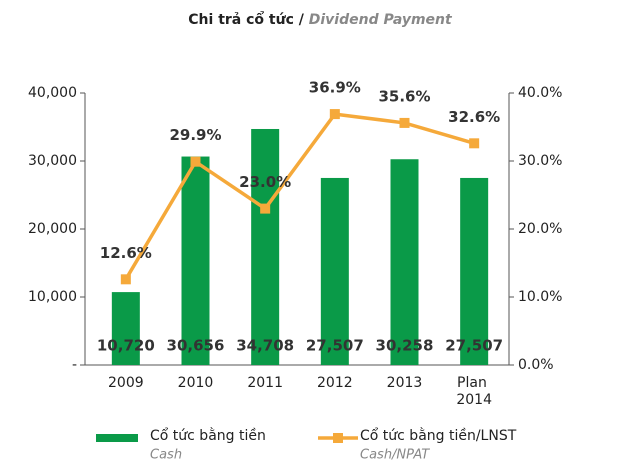 This screenshot has width=624, height=464. I want to click on bar-value-label: 30,258, so click(405, 346).